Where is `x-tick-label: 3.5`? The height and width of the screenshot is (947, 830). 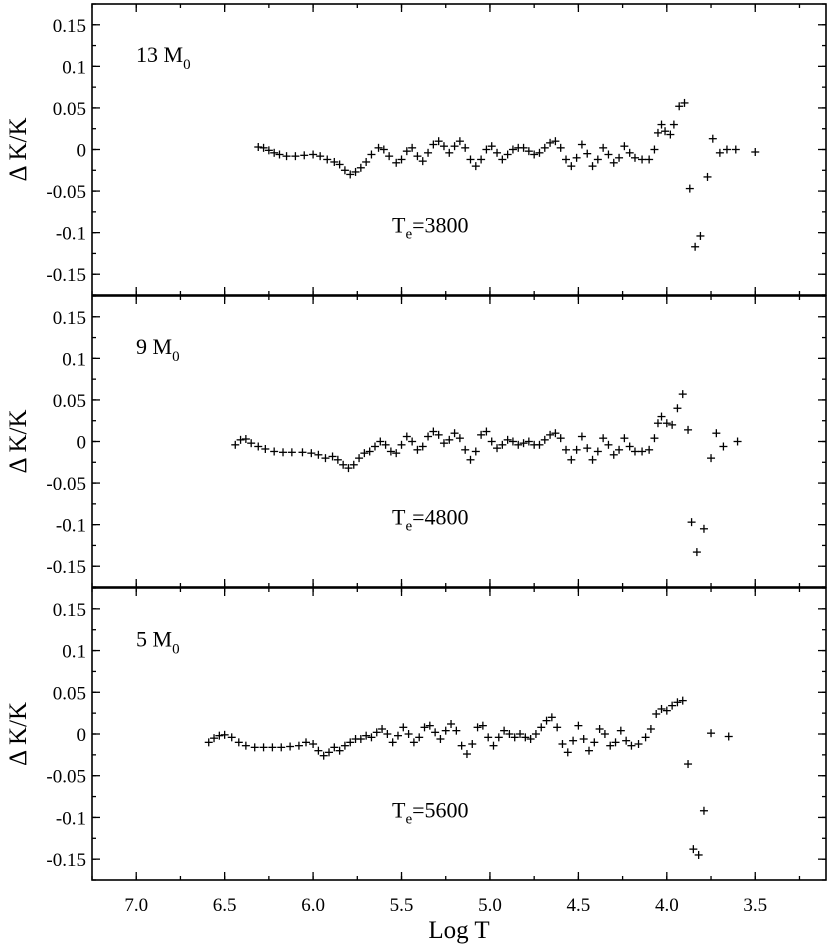 x-tick-label: 3.5 is located at coordinates (755, 905).